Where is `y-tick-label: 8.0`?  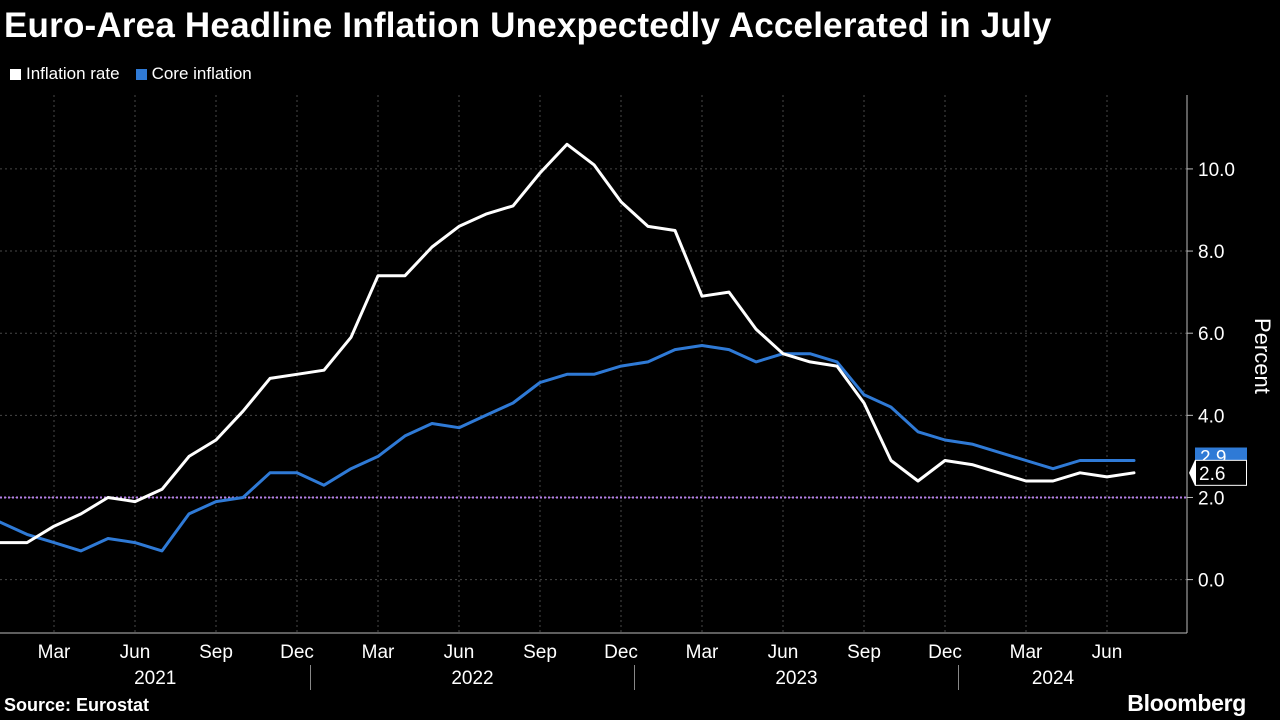 y-tick-label: 8.0 is located at coordinates (1211, 252).